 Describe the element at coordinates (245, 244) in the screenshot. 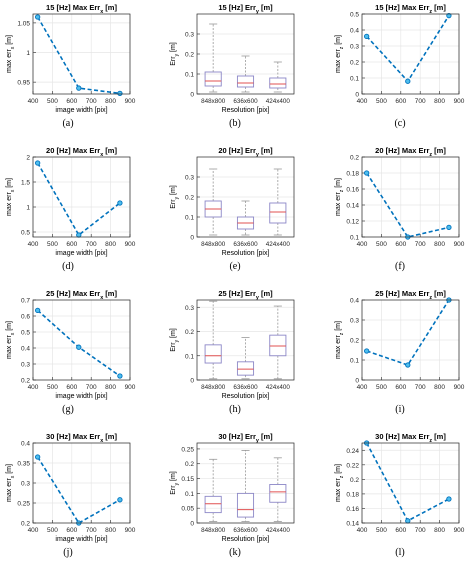

I see `category-label: 636x600` at that location.